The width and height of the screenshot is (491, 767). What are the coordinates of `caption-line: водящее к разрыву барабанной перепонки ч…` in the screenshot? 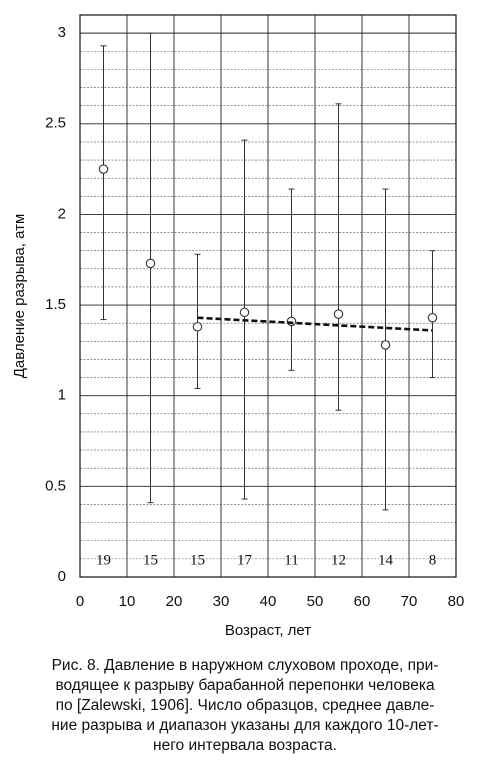 It's located at (245, 685).